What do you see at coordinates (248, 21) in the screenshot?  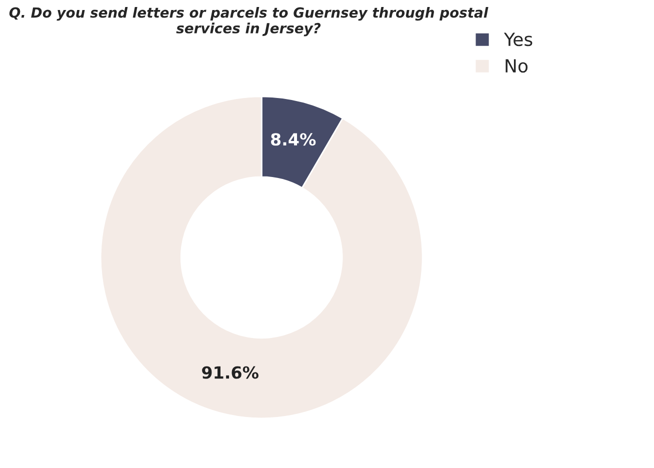 I see `chart-title: Q. Do you send letters or parcels to Guernsey through postal services in Jersey?` at bounding box center [248, 21].